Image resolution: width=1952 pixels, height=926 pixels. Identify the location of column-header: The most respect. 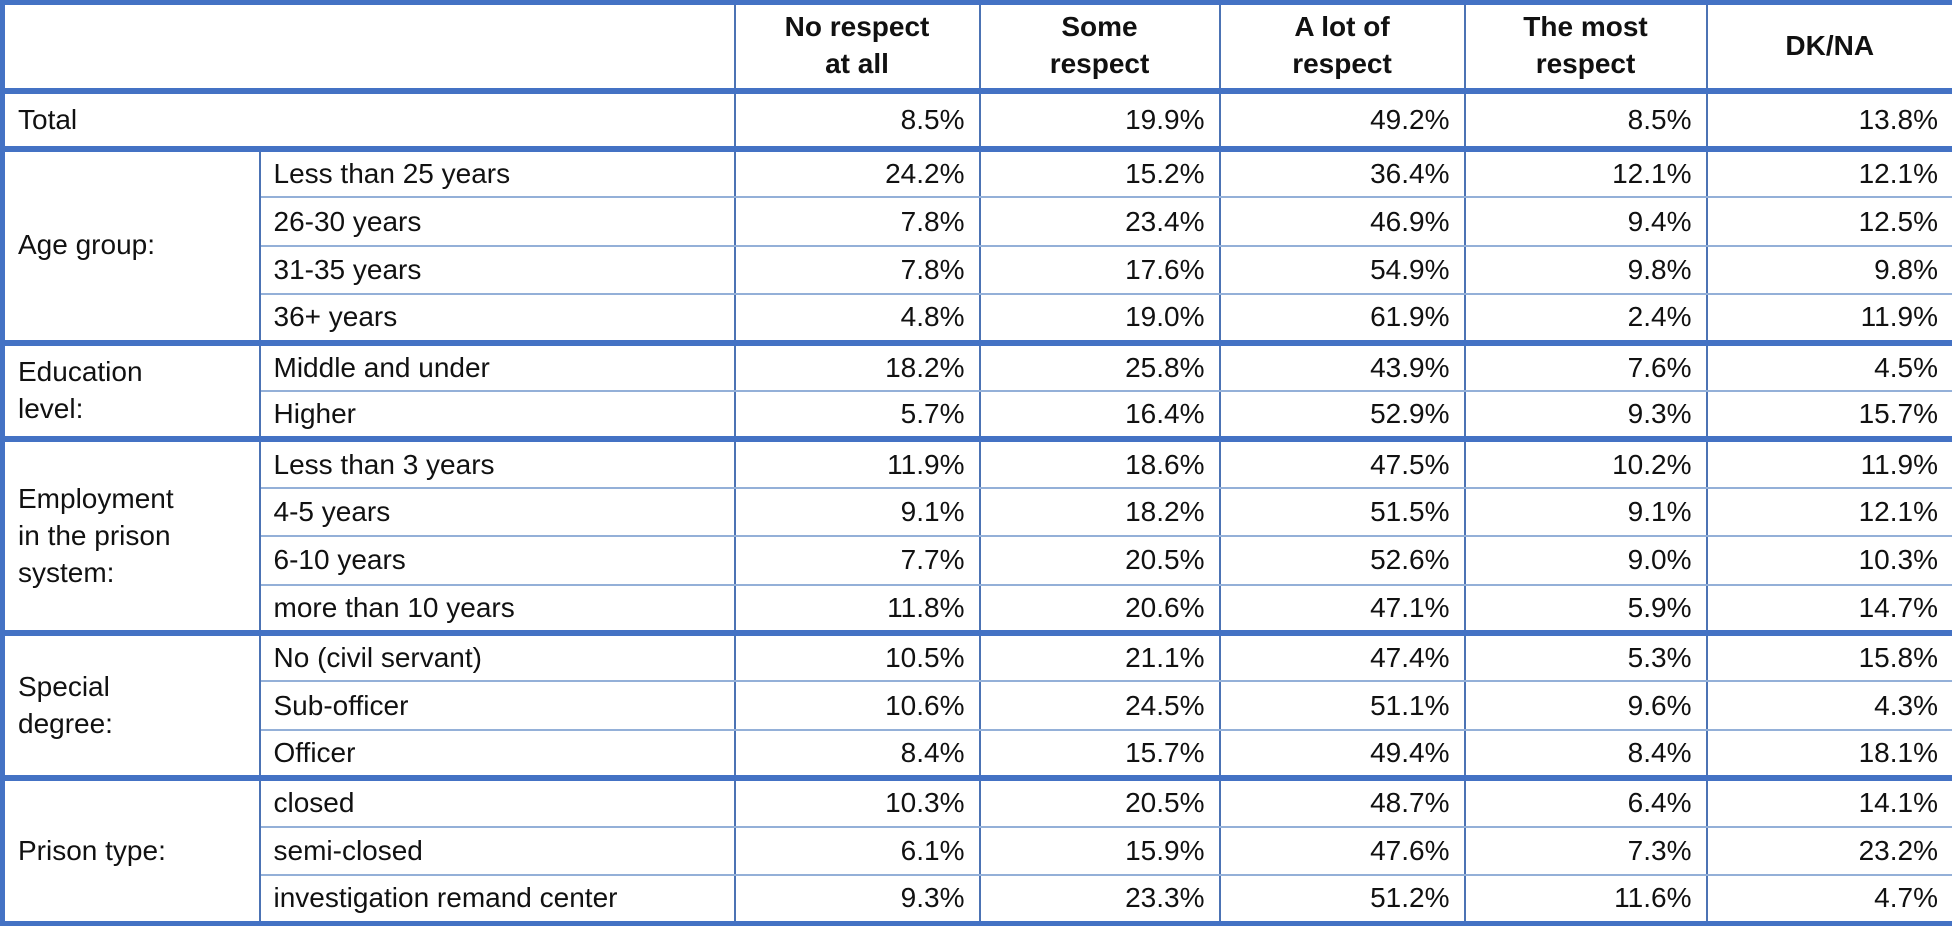
(1585, 47).